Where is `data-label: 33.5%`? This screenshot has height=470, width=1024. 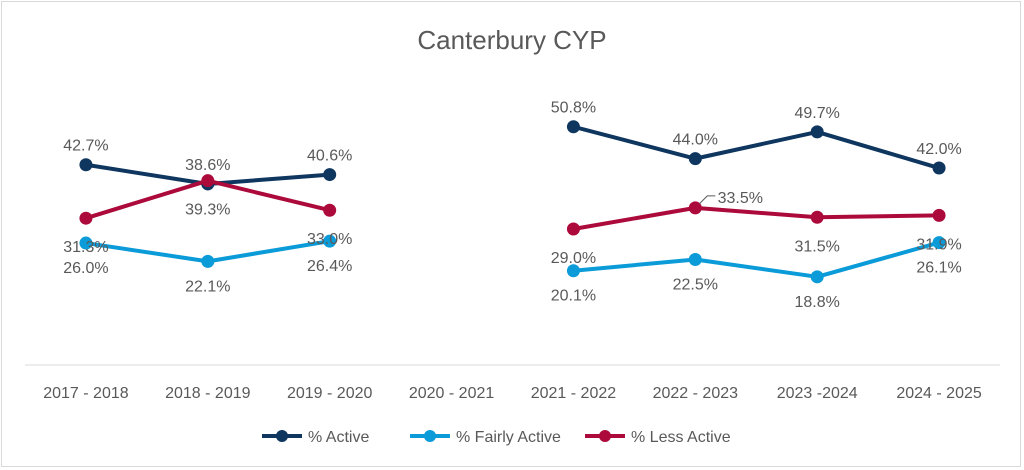 data-label: 33.5% is located at coordinates (740, 198).